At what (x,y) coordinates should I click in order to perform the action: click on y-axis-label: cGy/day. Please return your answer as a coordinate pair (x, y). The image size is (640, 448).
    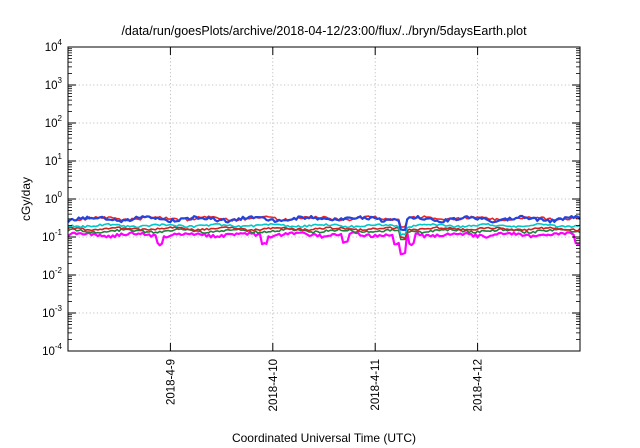
    Looking at the image, I should click on (26, 199).